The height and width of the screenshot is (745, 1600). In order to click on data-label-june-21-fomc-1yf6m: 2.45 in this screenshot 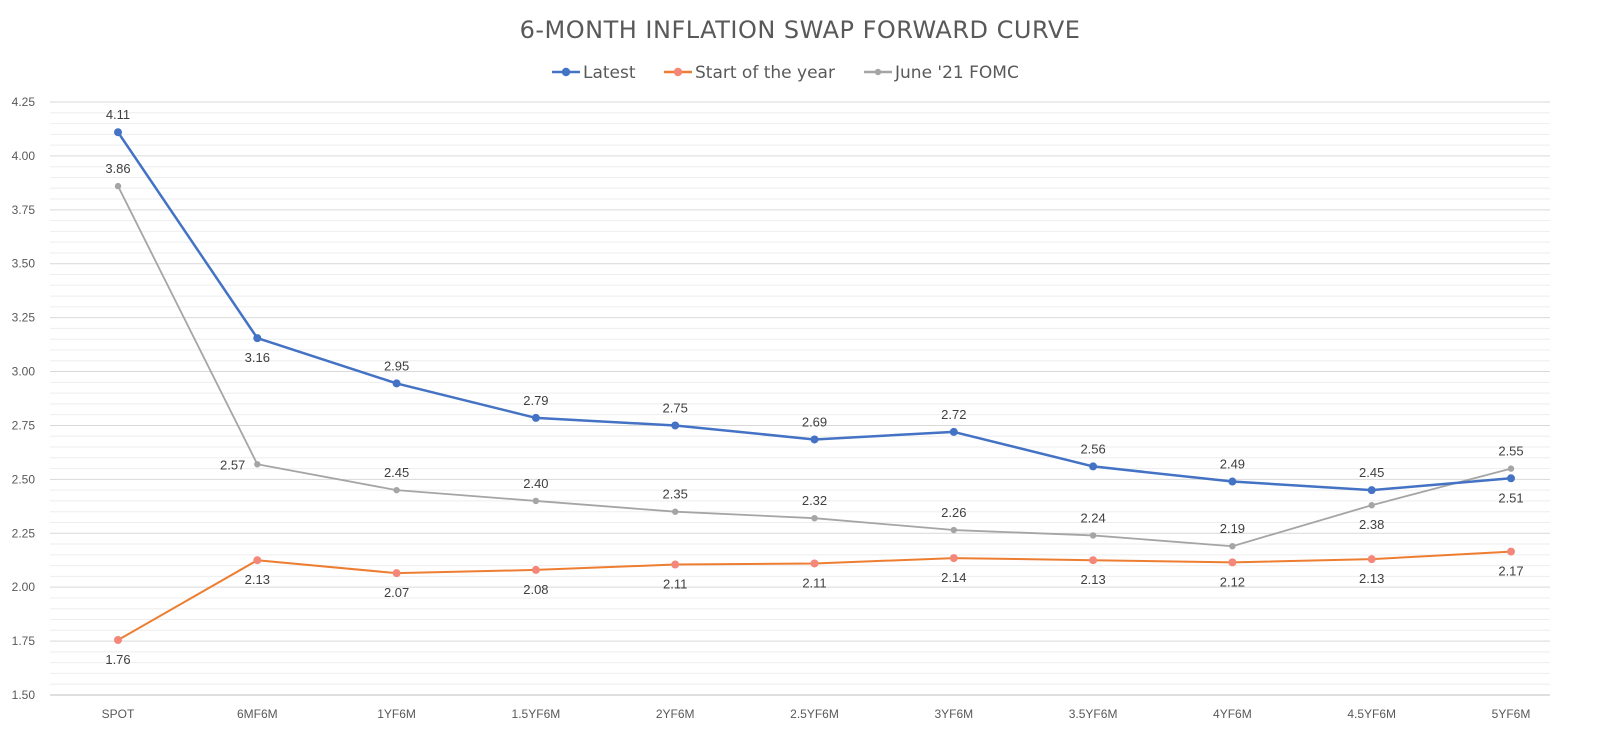, I will do `click(396, 472)`.